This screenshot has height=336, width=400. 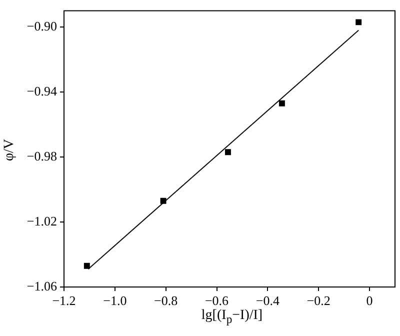 I want to click on x-tick-label: −1.2, so click(x=64, y=300).